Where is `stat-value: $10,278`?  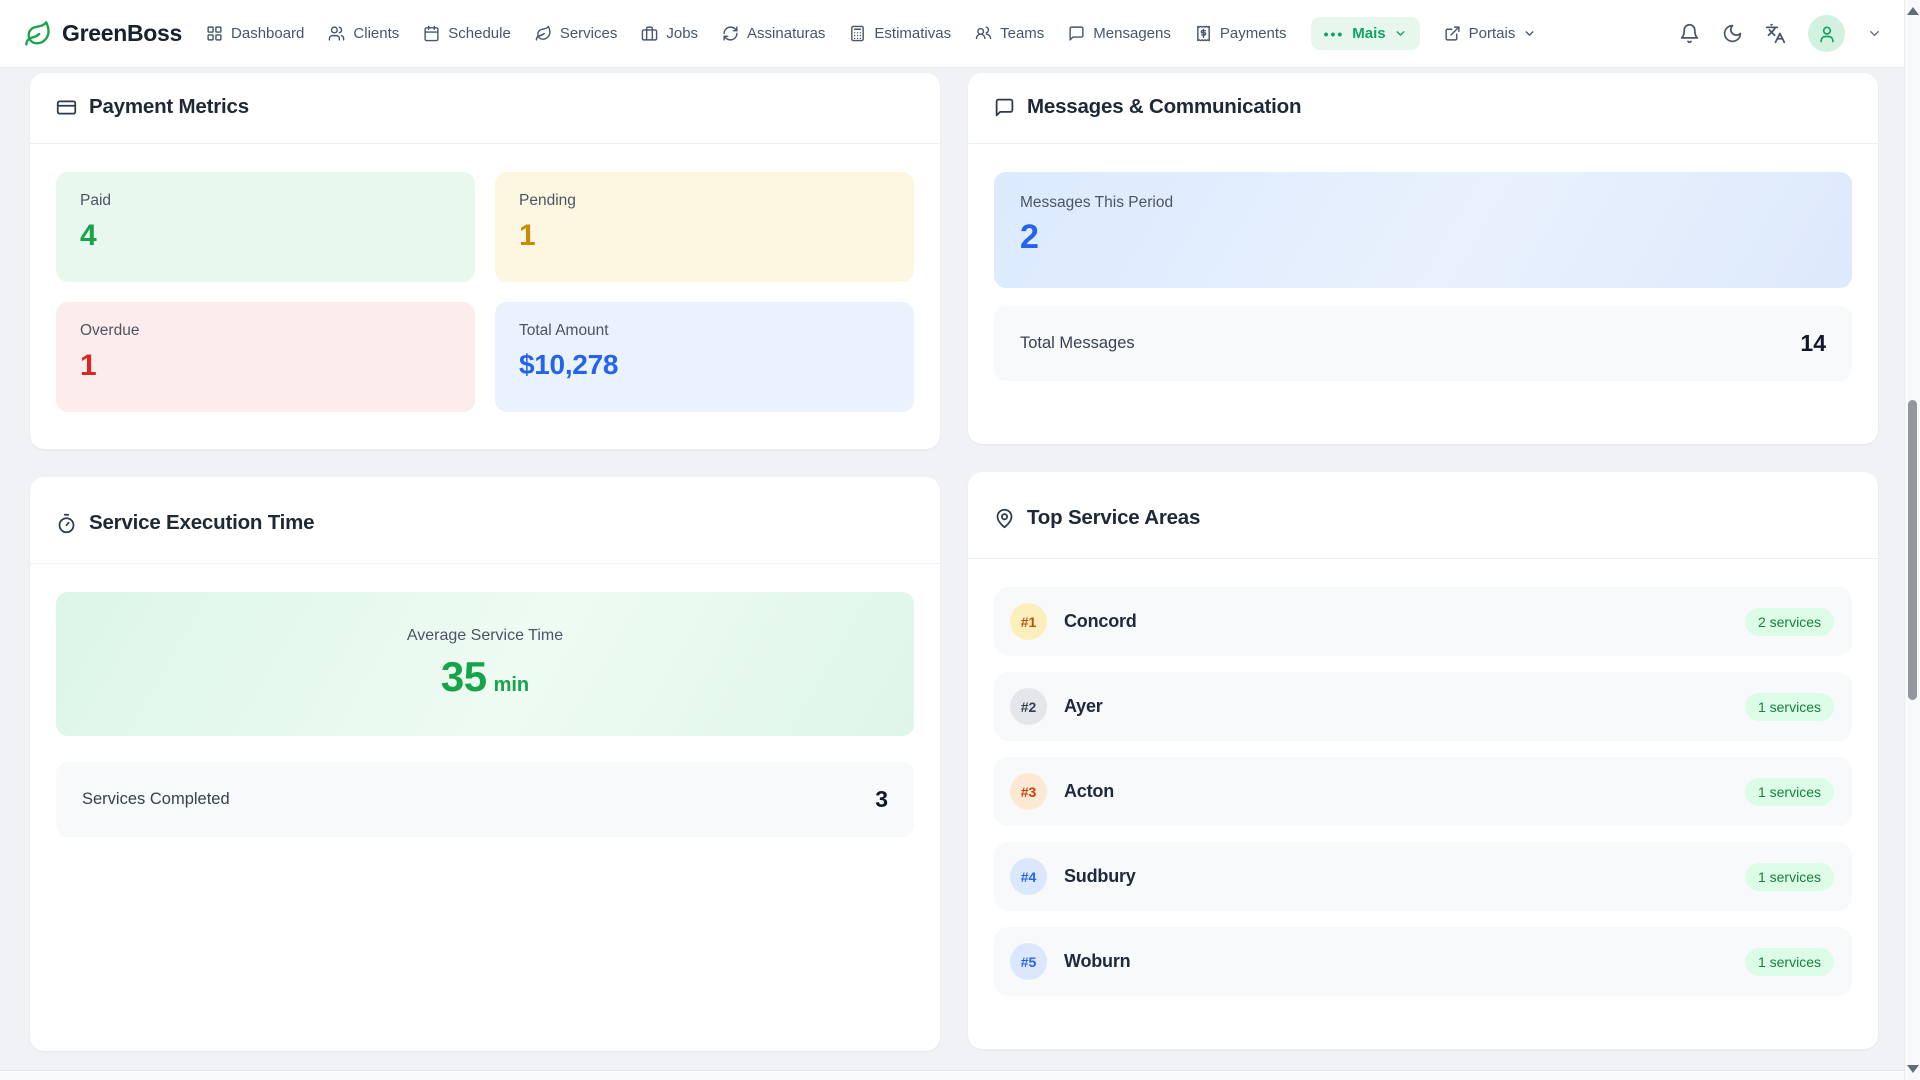 stat-value: $10,278 is located at coordinates (569, 364).